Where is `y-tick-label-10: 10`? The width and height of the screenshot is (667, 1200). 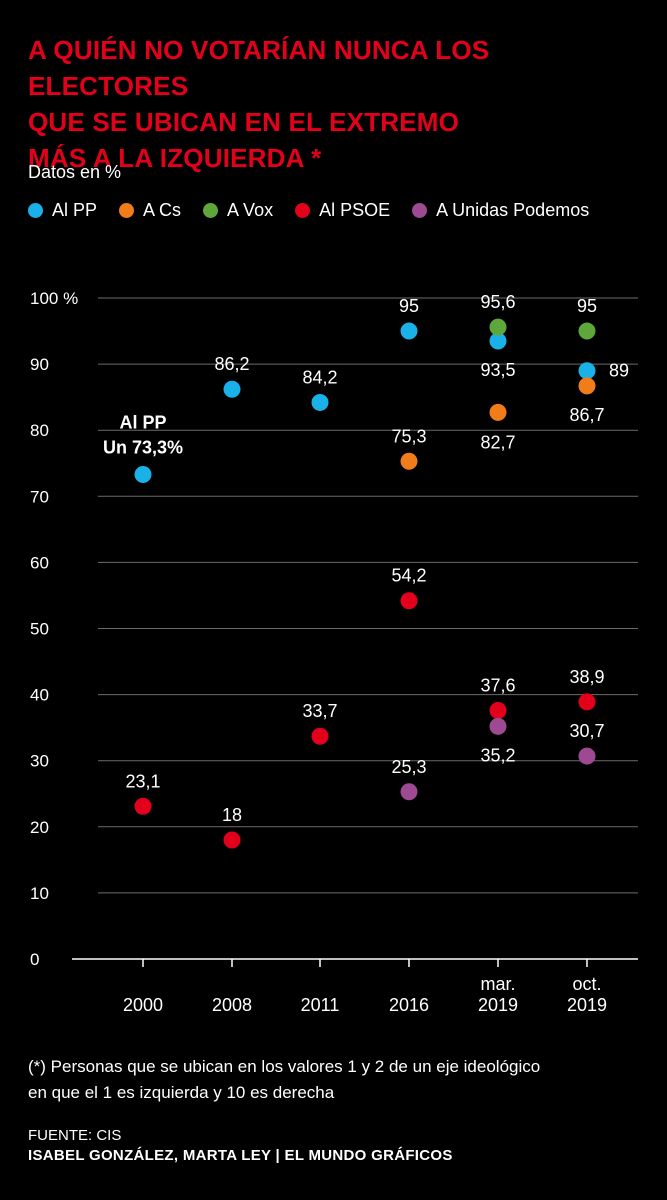
y-tick-label-10: 10 is located at coordinates (39, 893).